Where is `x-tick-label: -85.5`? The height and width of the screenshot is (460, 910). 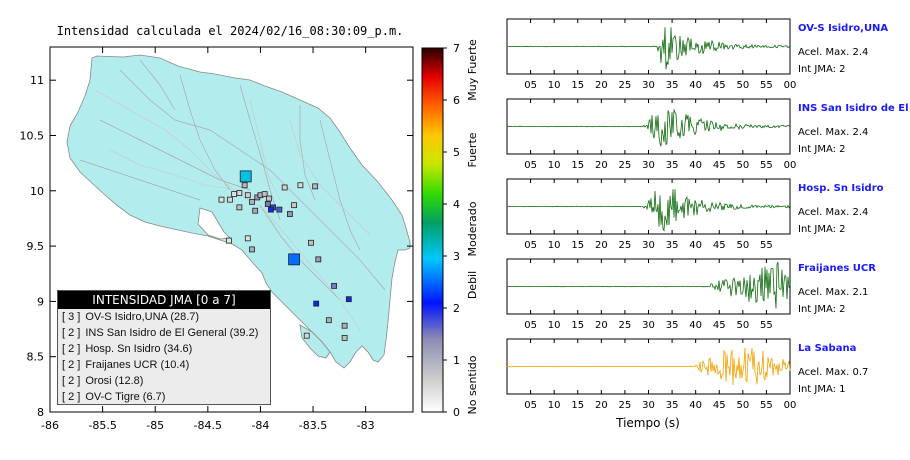
x-tick-label: -85.5 is located at coordinates (102, 425).